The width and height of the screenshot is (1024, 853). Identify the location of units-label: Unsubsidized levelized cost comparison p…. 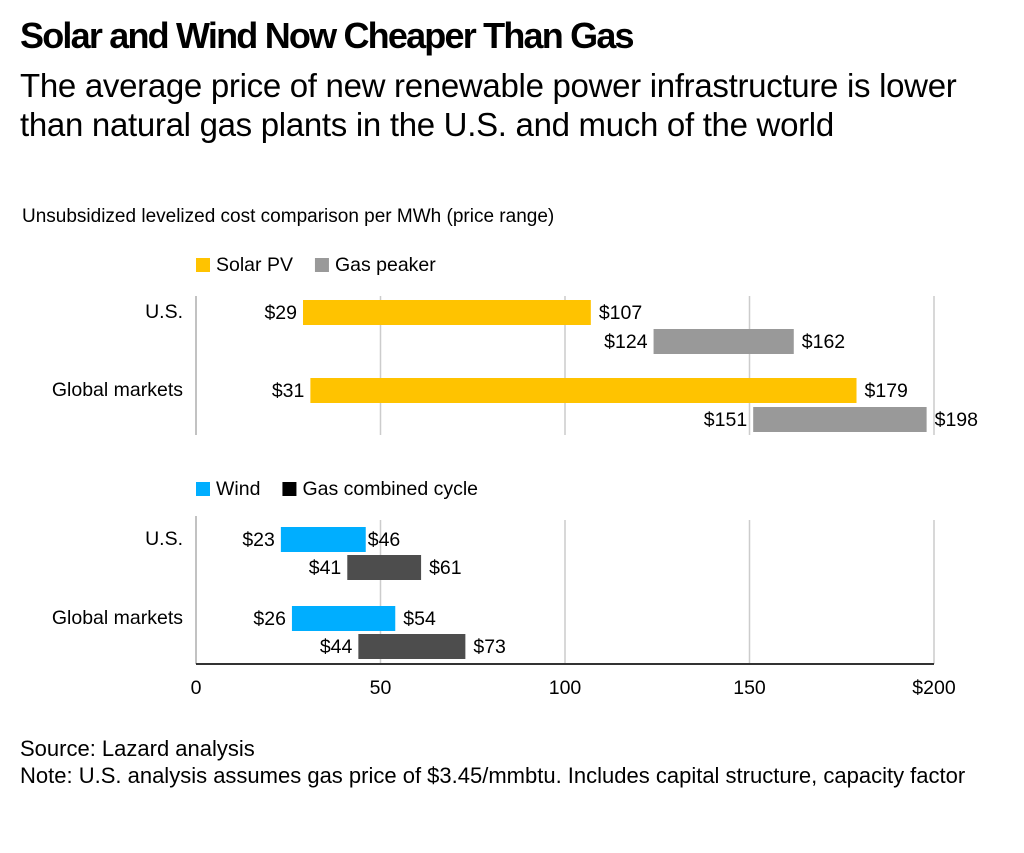
(288, 216).